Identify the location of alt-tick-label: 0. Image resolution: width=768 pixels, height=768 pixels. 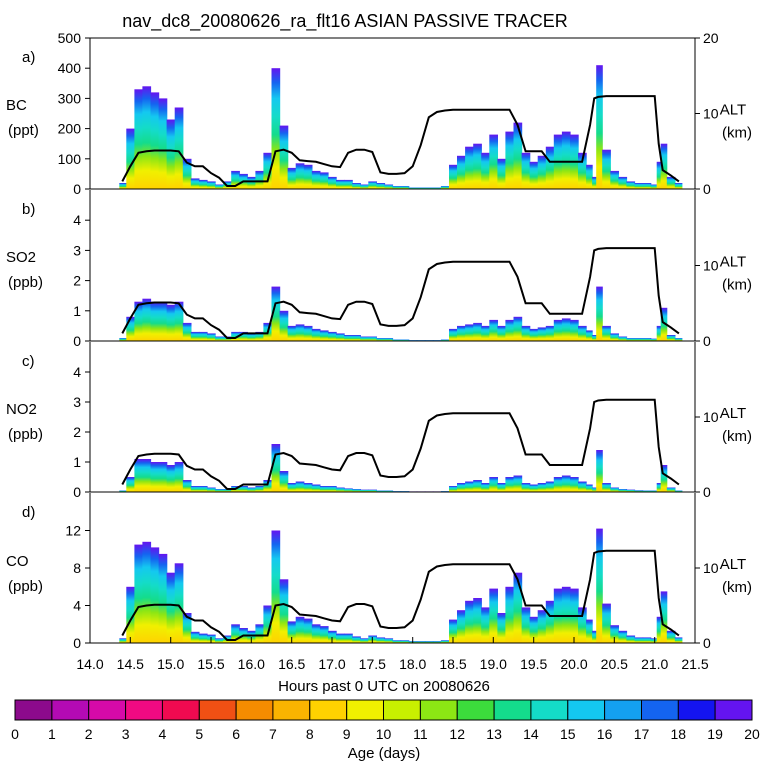
(707, 492).